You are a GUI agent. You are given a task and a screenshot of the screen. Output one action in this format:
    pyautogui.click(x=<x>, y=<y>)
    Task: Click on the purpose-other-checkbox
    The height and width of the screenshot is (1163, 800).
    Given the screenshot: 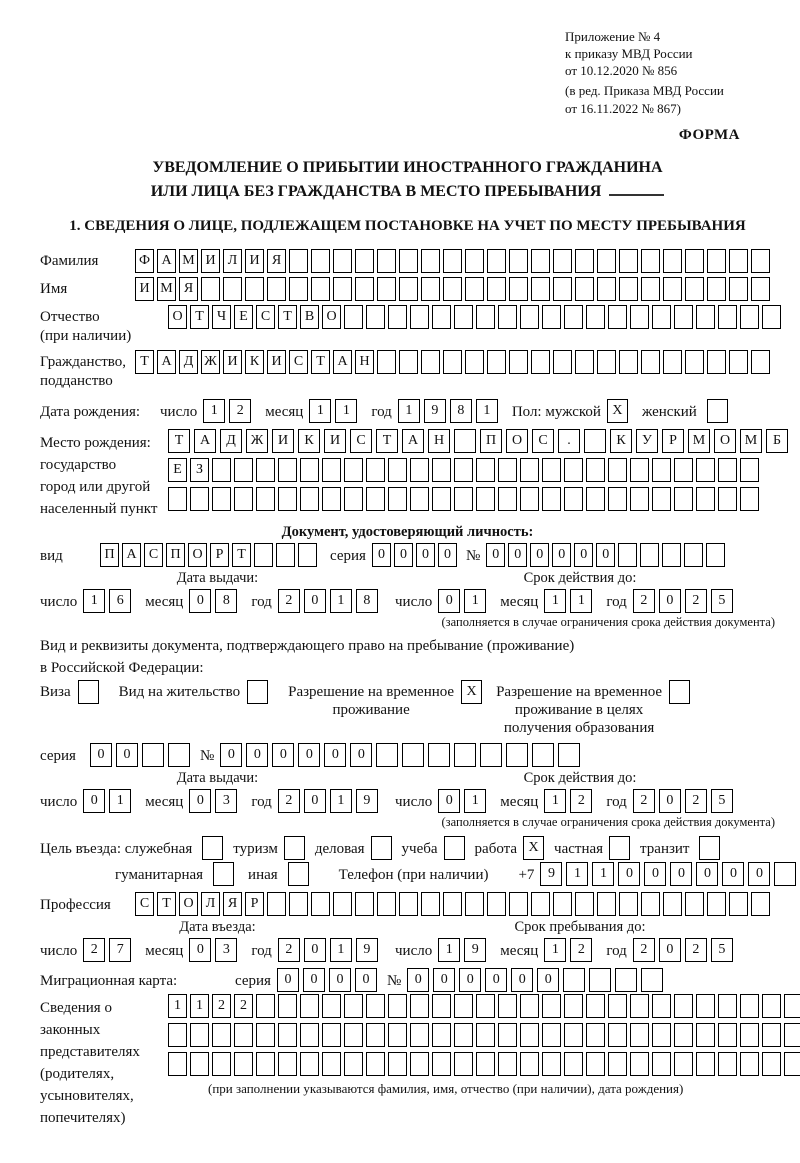 What is the action you would take?
    pyautogui.click(x=298, y=873)
    